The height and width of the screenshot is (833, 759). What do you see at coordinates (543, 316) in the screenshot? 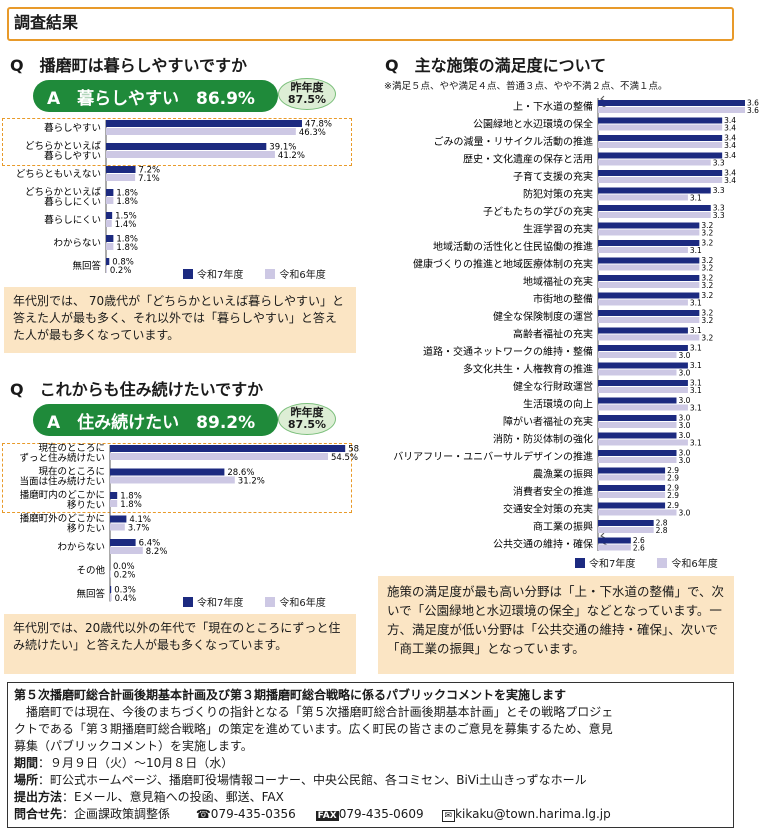
I see `category-label: 健全な保険制度の運営` at bounding box center [543, 316].